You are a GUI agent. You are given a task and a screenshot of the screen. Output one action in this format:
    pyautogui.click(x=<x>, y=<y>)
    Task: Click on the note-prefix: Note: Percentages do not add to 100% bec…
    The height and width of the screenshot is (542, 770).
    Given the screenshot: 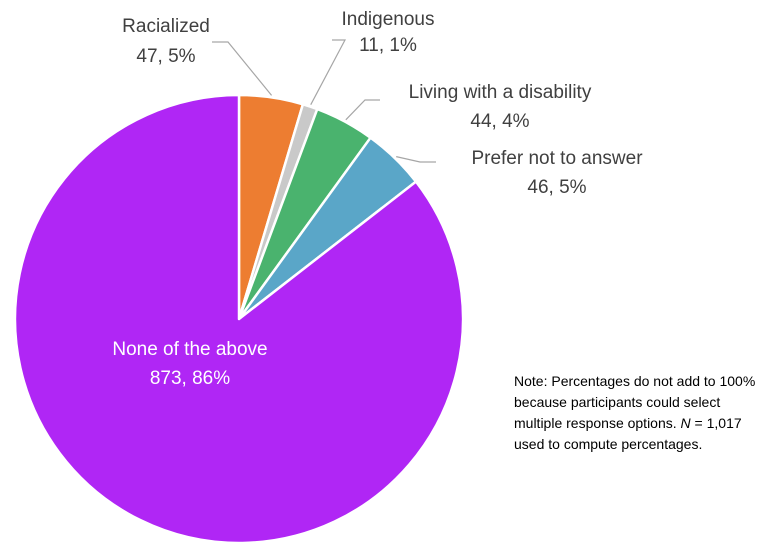 What is the action you would take?
    pyautogui.click(x=635, y=402)
    